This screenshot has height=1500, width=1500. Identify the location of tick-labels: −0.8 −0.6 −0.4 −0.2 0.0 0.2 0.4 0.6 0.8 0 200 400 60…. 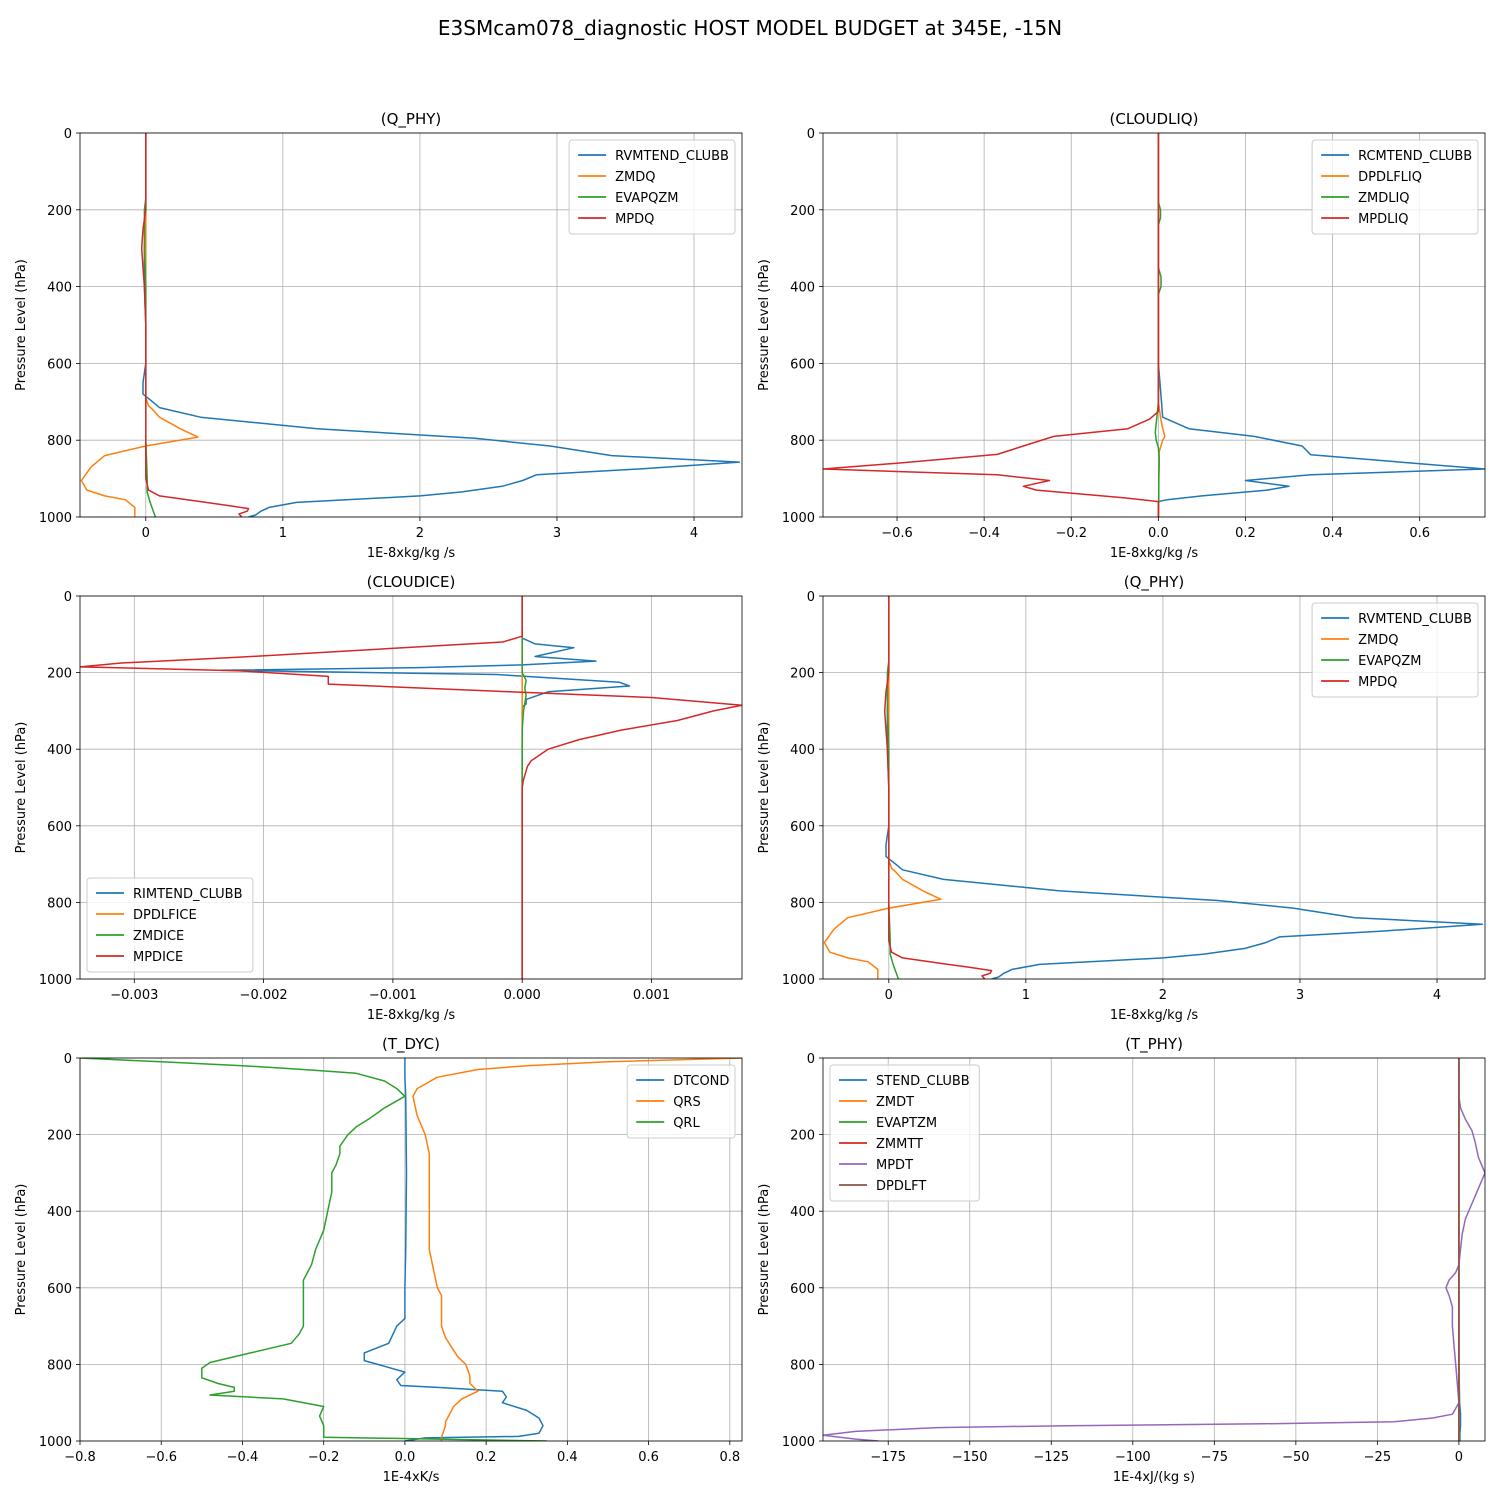
(389, 1258).